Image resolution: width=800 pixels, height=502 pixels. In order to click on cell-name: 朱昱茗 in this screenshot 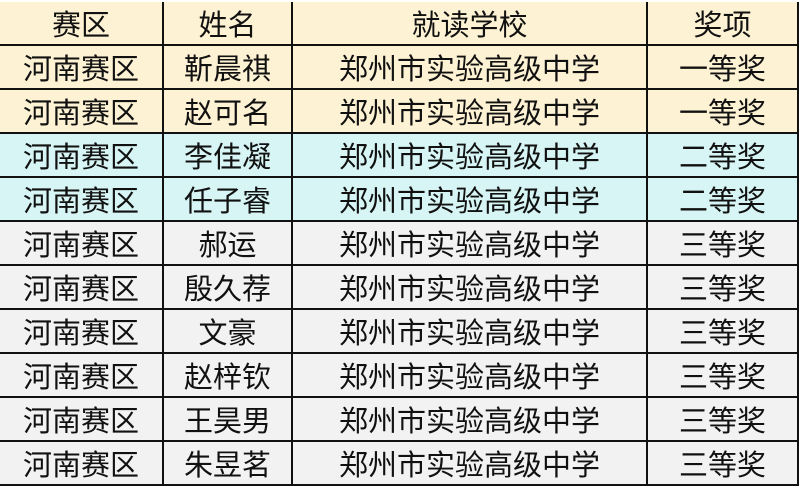, I will do `click(227, 463)`.